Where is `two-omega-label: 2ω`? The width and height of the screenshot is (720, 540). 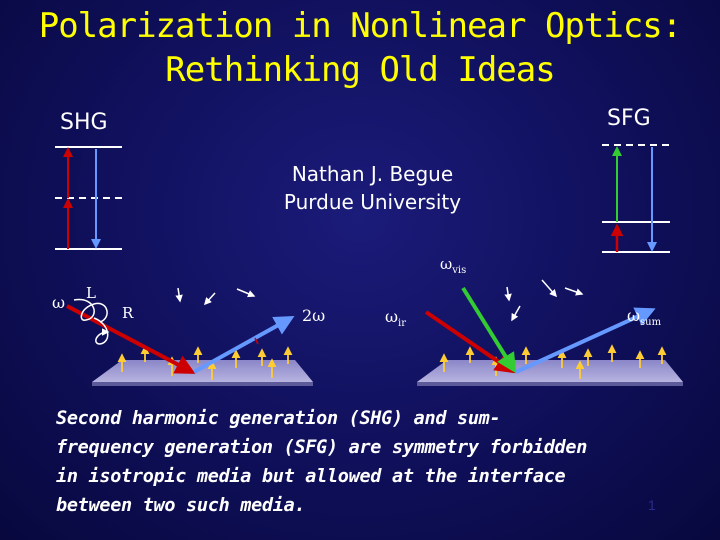
two-omega-label: 2ω is located at coordinates (314, 315).